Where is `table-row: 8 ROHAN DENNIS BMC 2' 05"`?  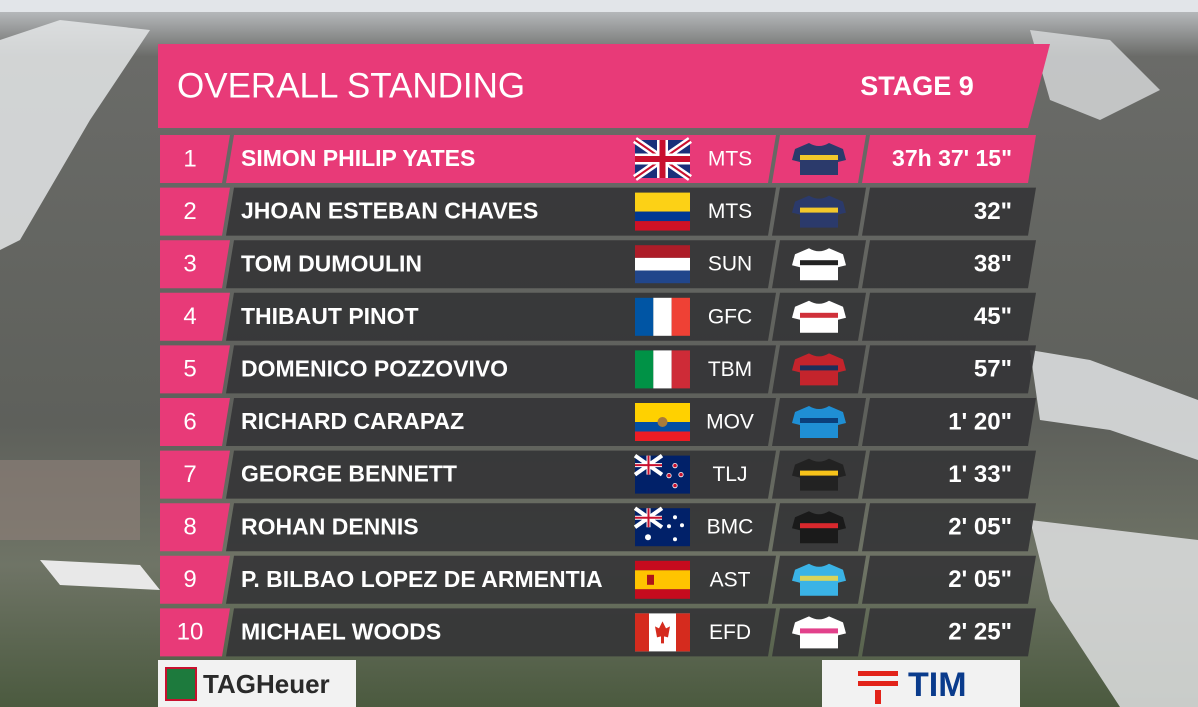 table-row: 8 ROHAN DENNIS BMC 2' 05" is located at coordinates (598, 527).